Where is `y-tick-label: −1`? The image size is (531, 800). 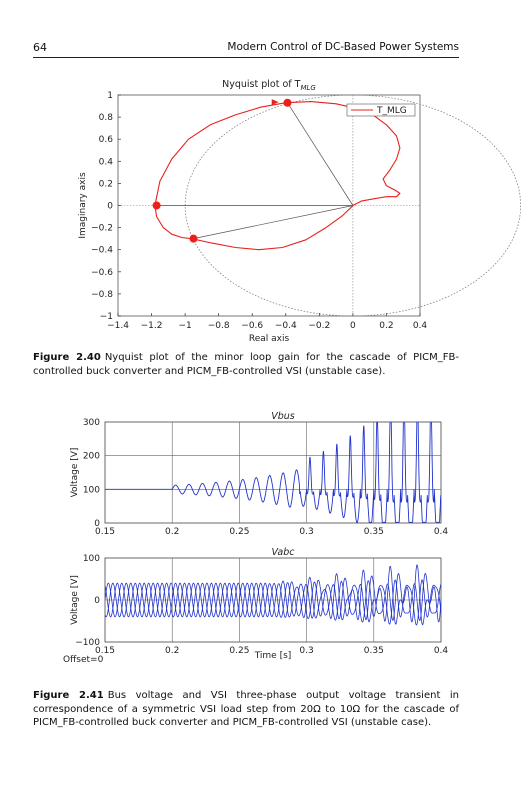
y-tick-label: −1 is located at coordinates (106, 317).